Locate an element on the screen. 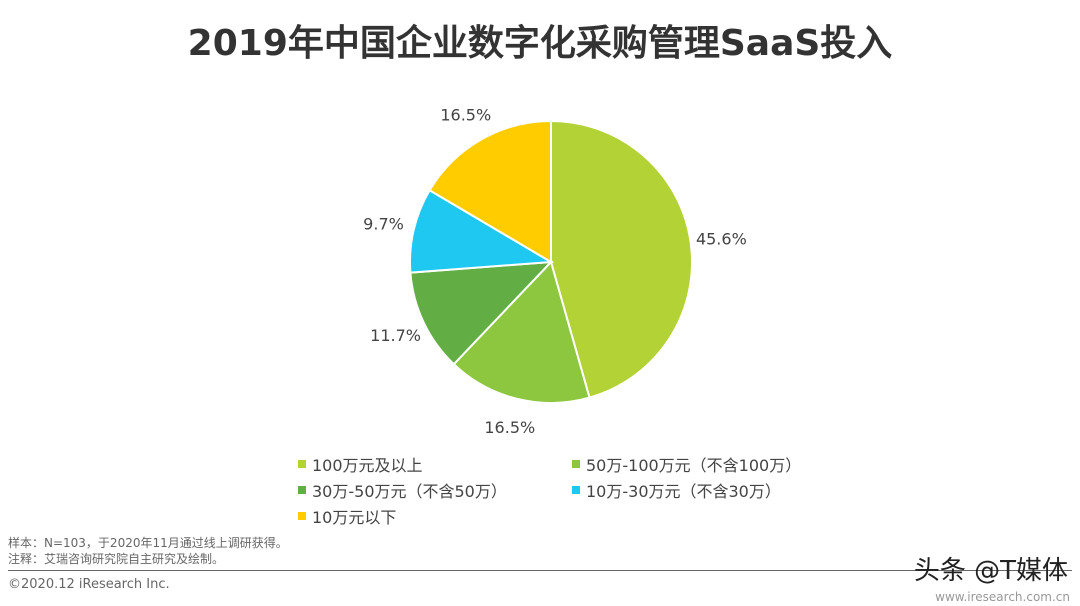  legend-item: 10万-30万元（不含30万） is located at coordinates (676, 490).